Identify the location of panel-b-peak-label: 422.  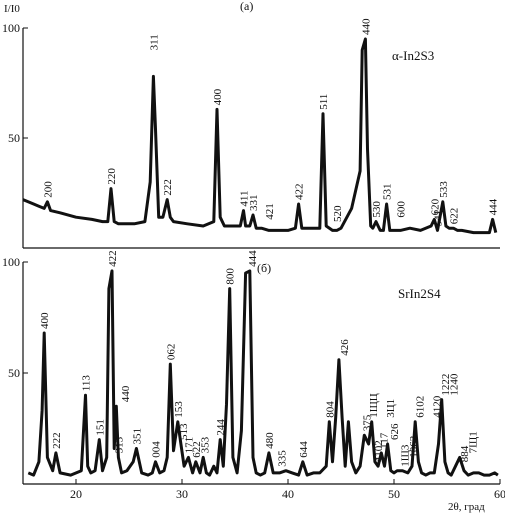
(113, 258).